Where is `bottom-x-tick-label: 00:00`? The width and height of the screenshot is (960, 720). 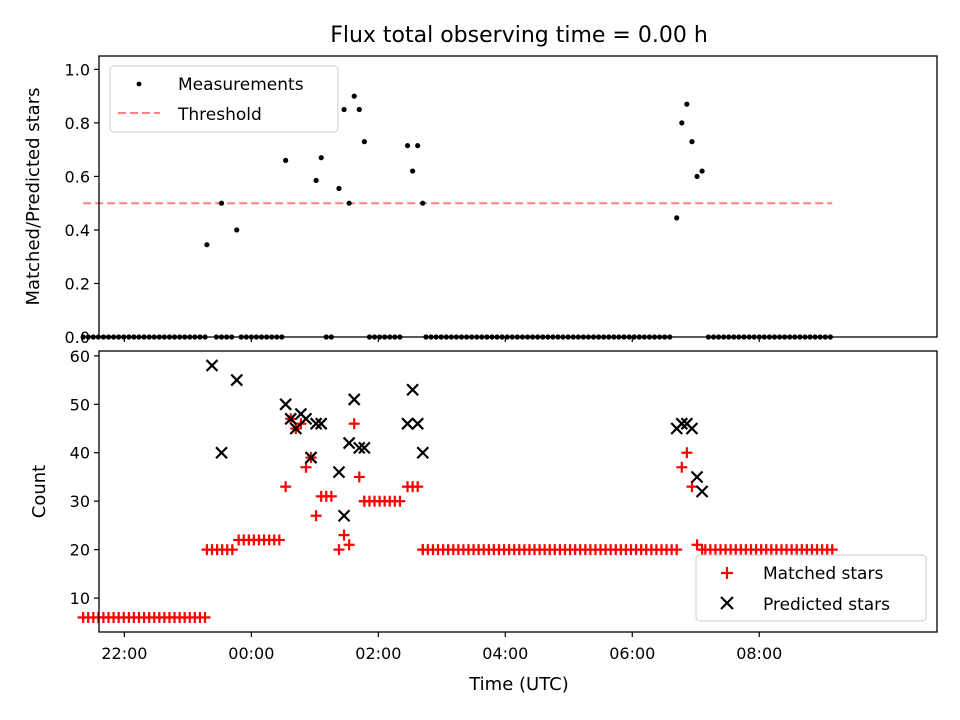
bottom-x-tick-label: 00:00 is located at coordinates (251, 653).